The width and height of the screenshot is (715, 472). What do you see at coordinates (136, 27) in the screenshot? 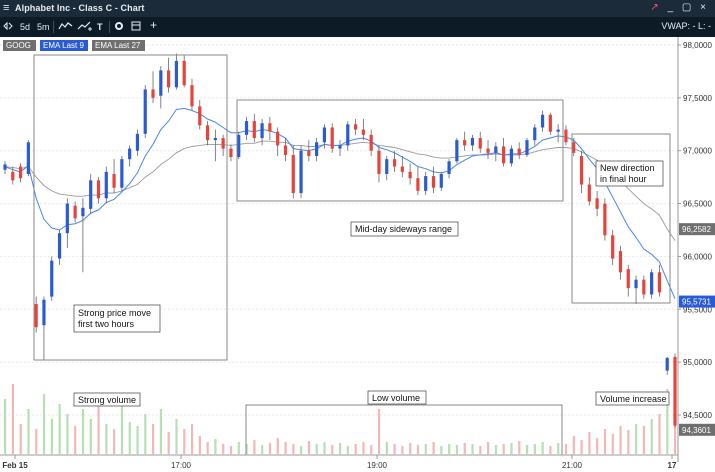
I see `layout-icon` at bounding box center [136, 27].